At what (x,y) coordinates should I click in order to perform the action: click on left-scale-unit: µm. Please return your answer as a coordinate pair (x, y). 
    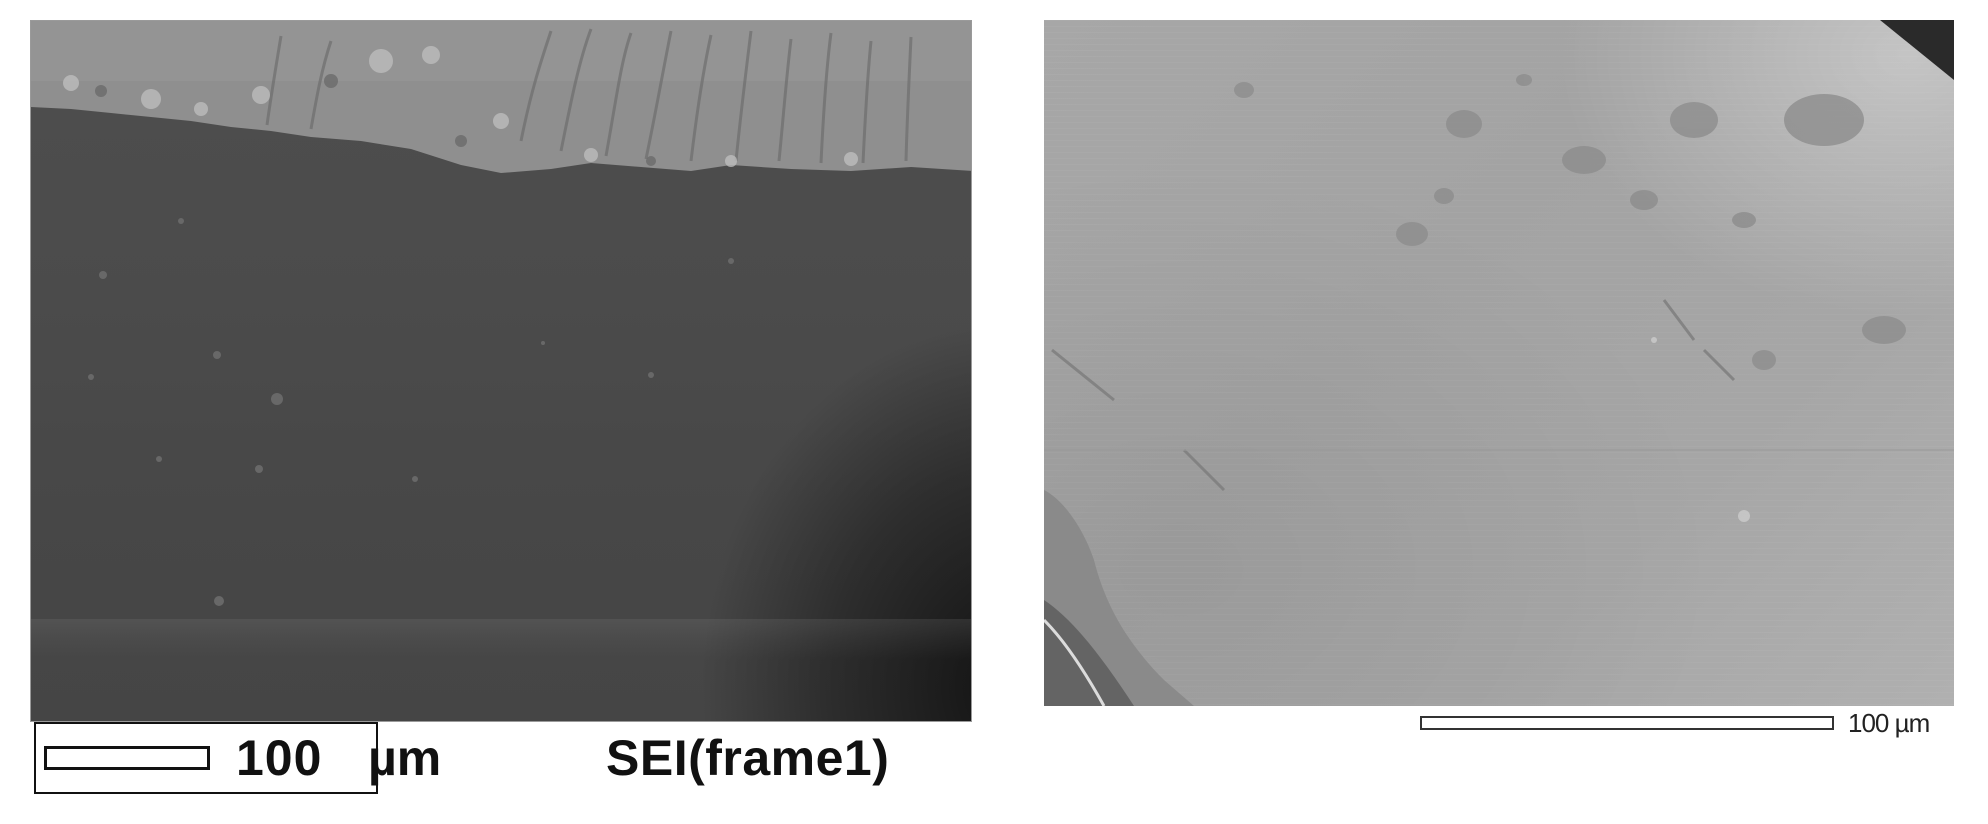
    Looking at the image, I should click on (405, 758).